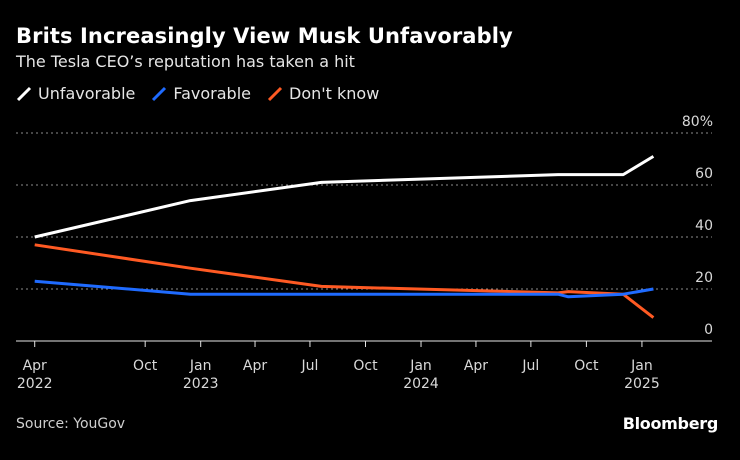 The width and height of the screenshot is (740, 460). I want to click on legend-item-dont-know: Don't know, so click(323, 93).